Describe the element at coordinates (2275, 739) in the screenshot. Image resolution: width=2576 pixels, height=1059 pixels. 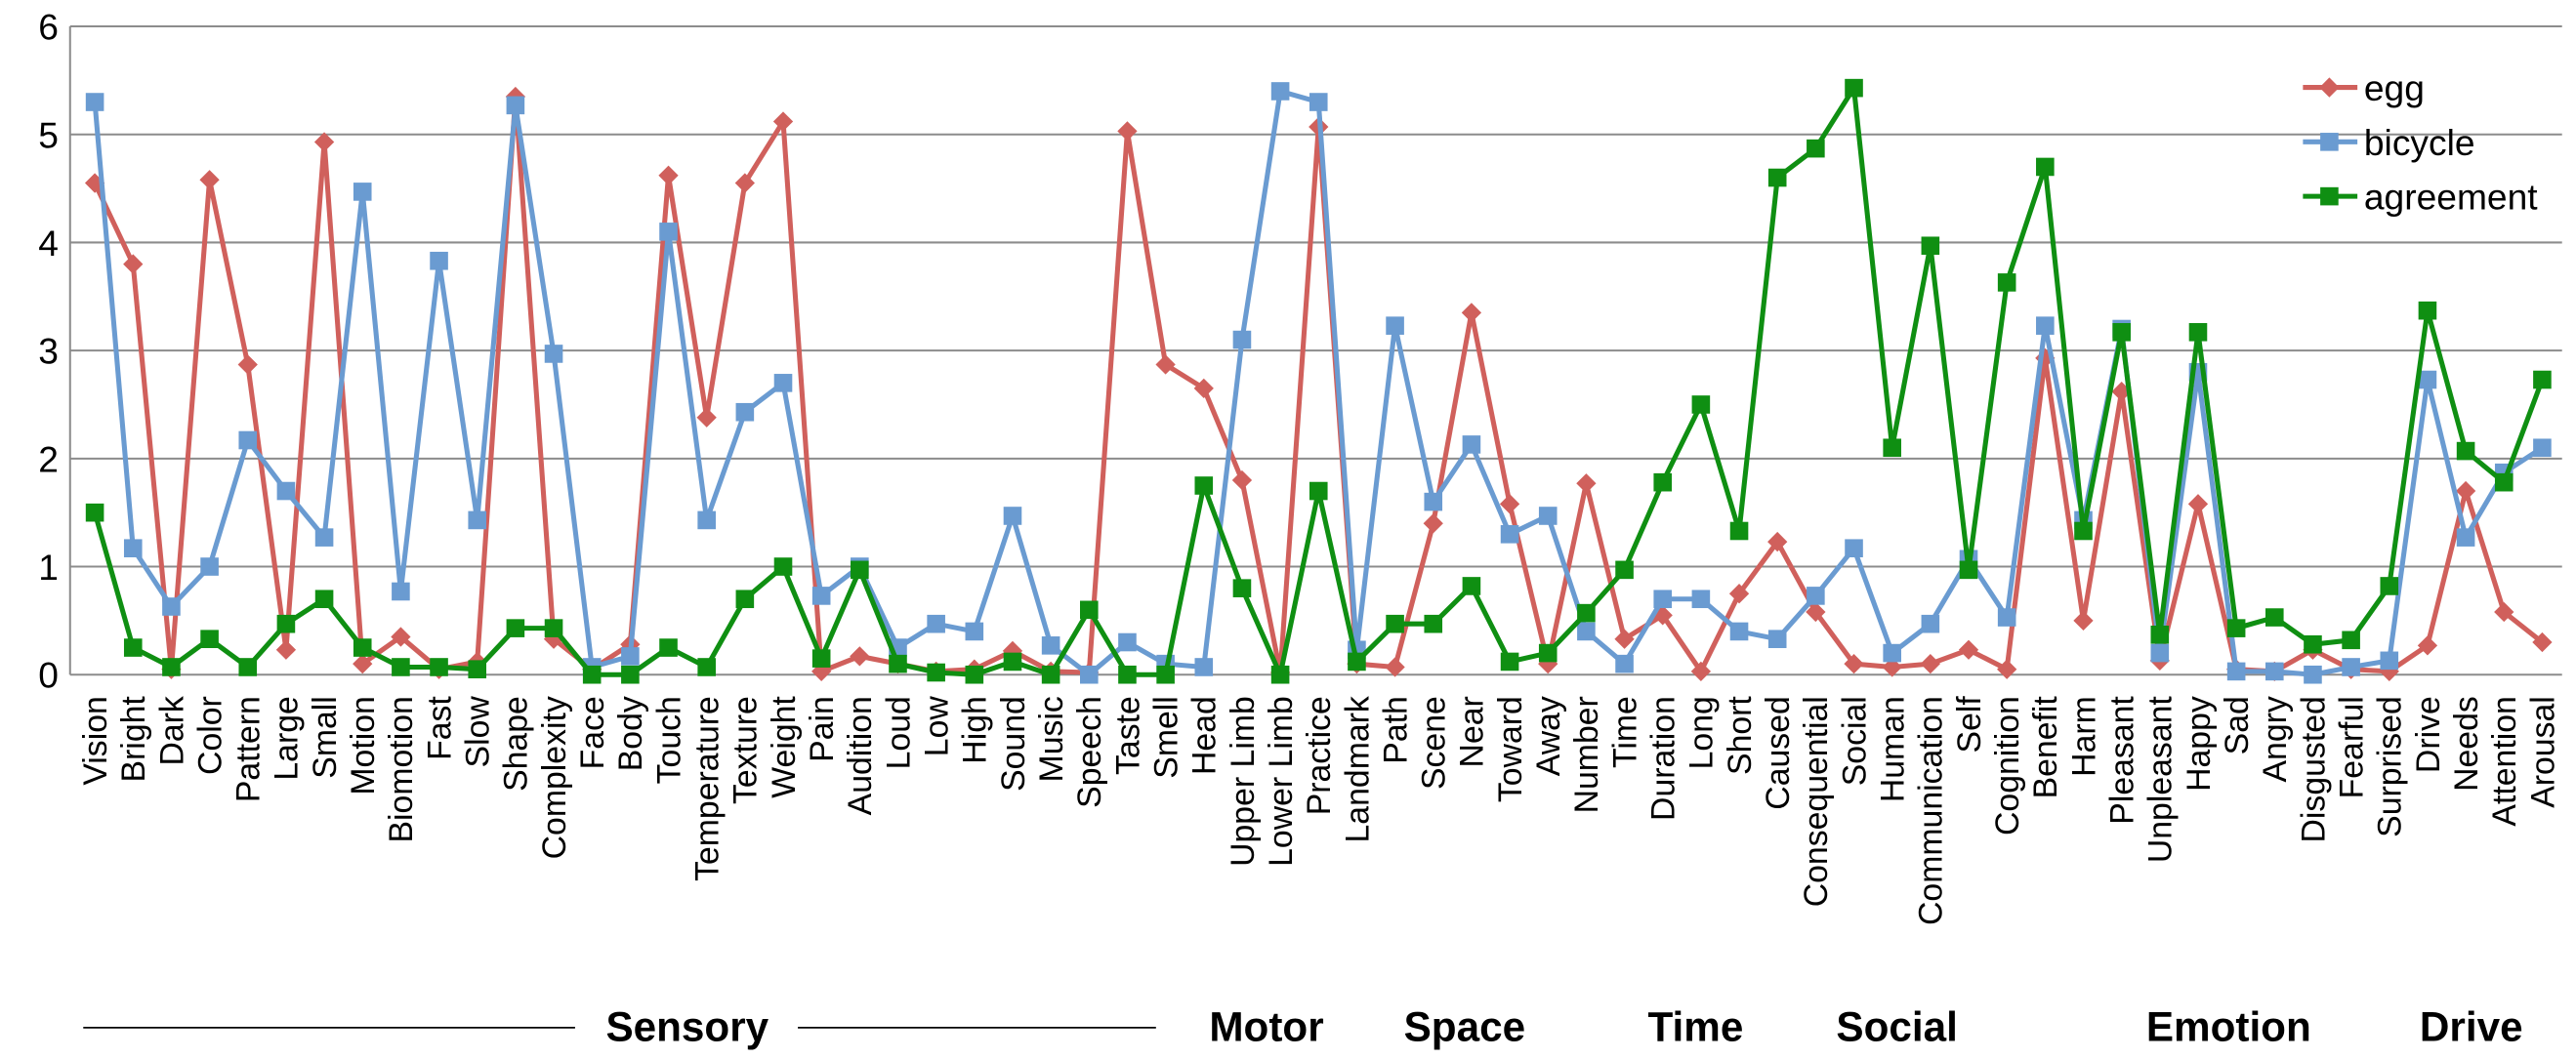
I see `x-tick-label: Angry` at that location.